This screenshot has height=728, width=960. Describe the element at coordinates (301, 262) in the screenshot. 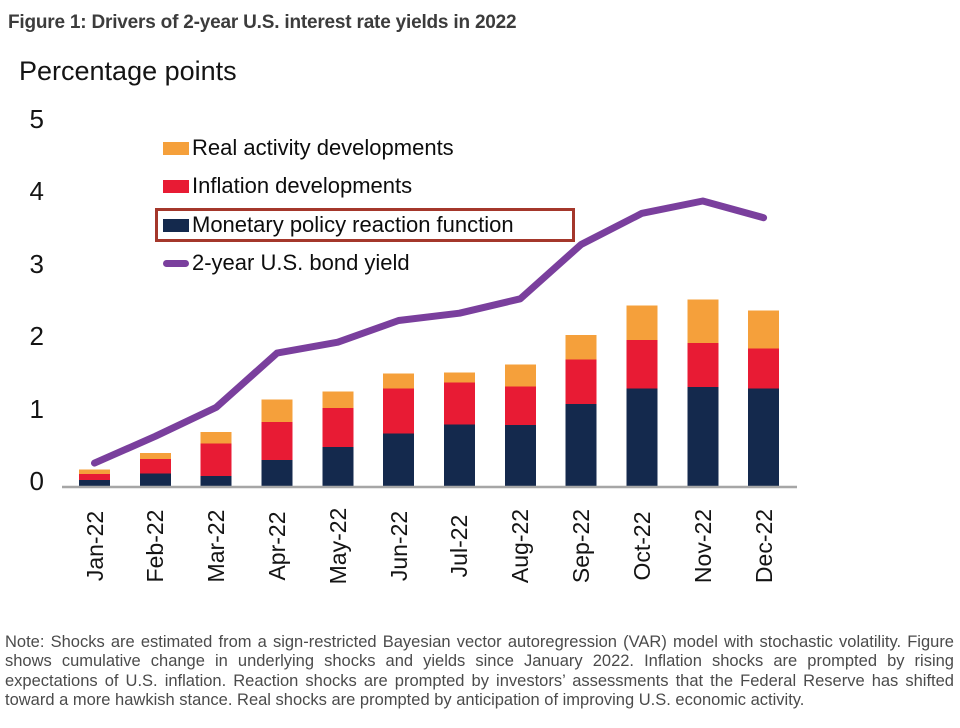

I see `legend-item-label: 2-year U.S. bond yield` at that location.